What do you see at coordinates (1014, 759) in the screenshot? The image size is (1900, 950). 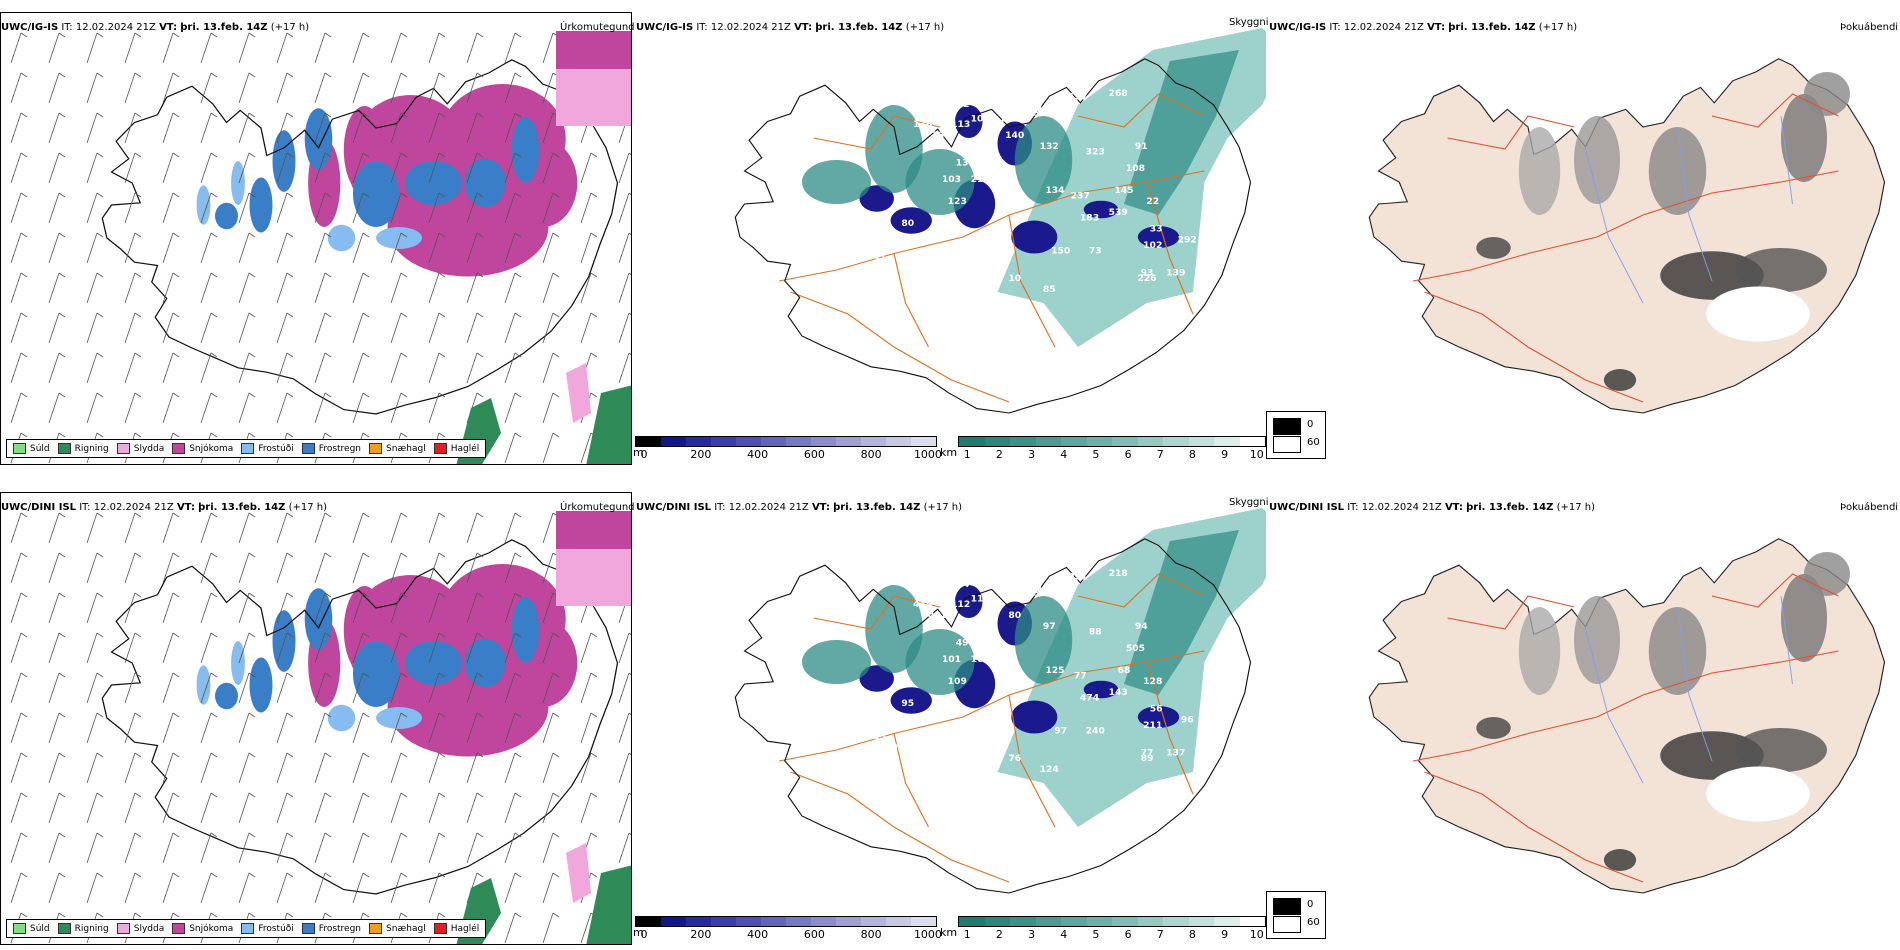 I see `value-label: 76` at bounding box center [1014, 759].